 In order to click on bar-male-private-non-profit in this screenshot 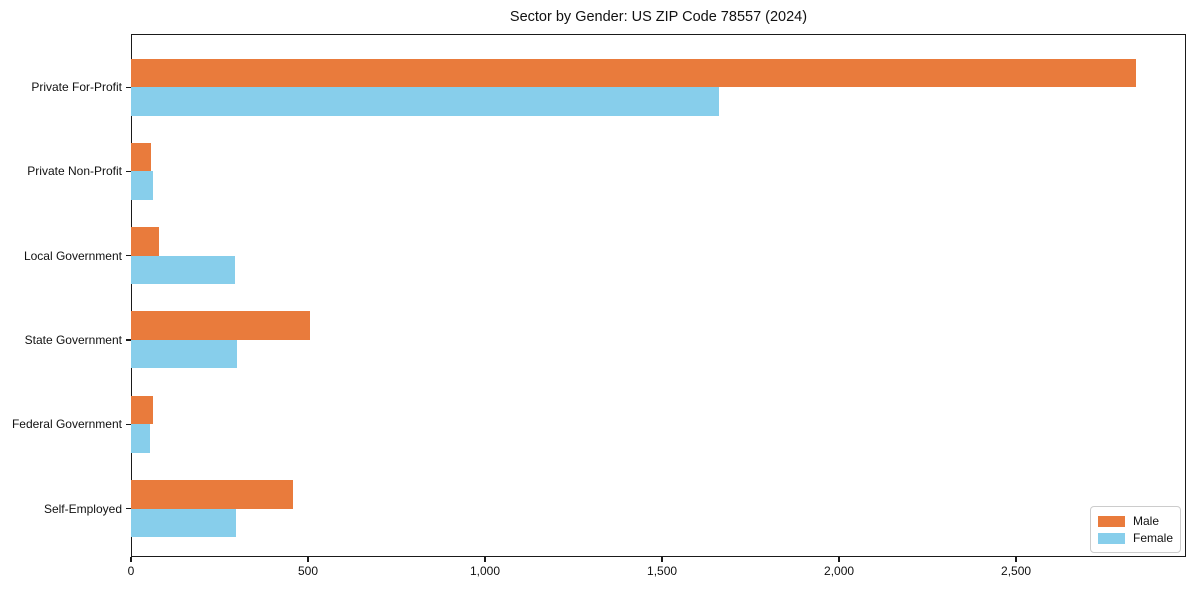, I will do `click(141, 157)`.